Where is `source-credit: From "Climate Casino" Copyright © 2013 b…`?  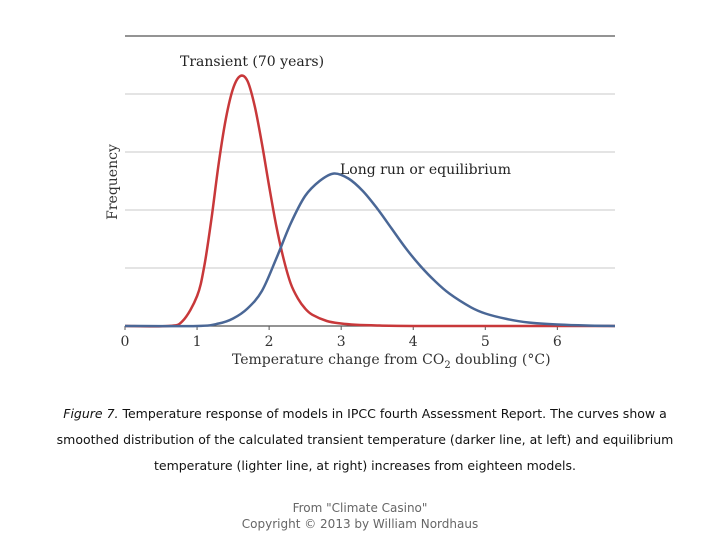
source-credit: From "Climate Casino" Copyright © 2013 b… is located at coordinates (360, 516).